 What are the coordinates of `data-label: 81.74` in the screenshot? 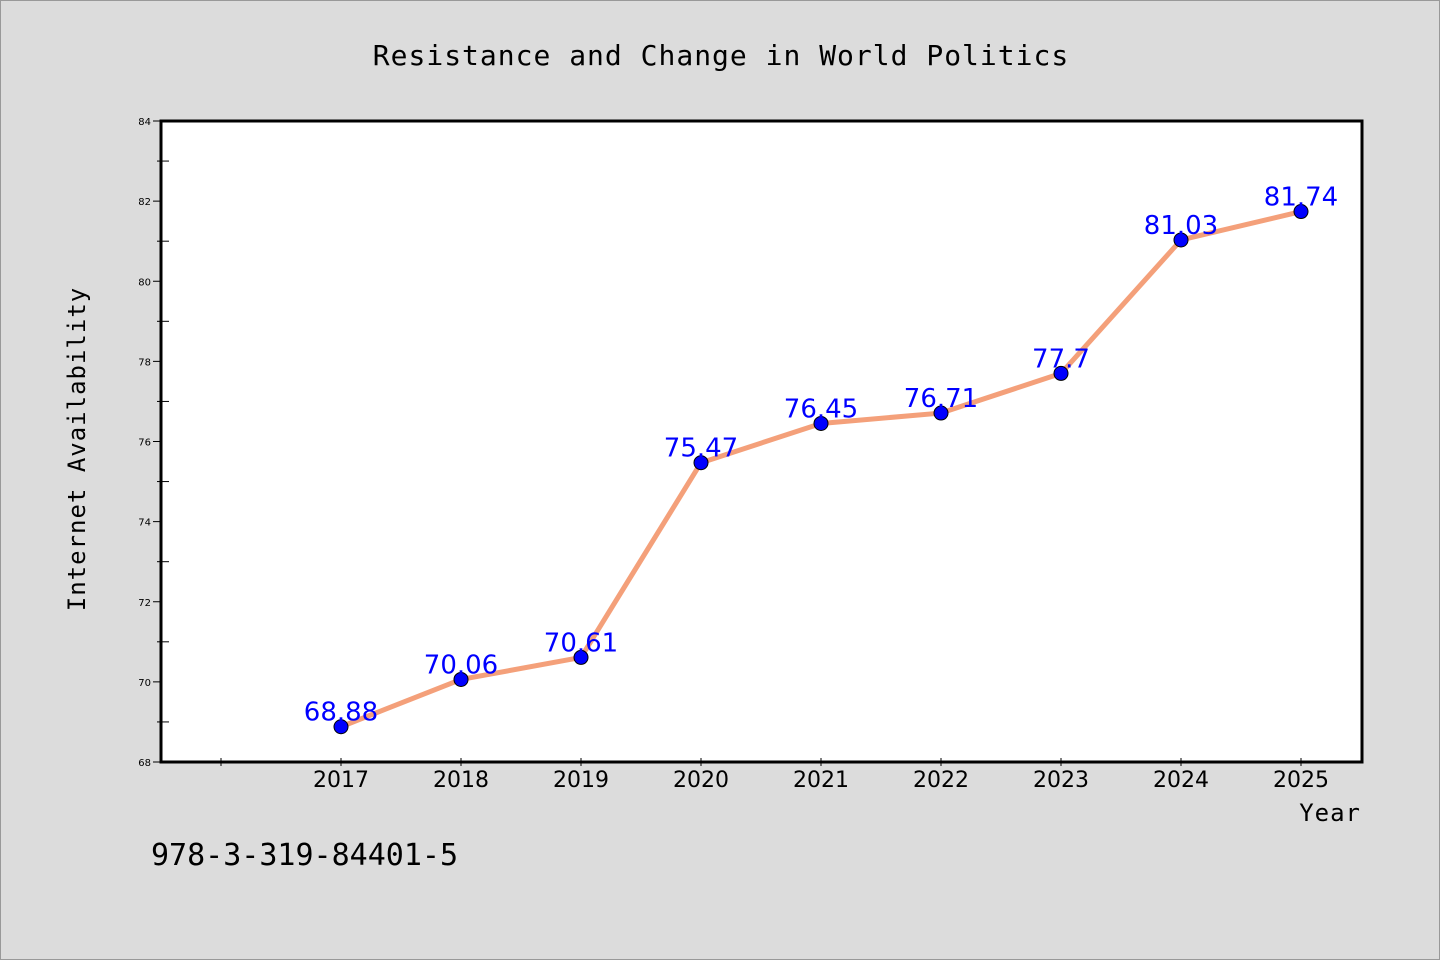 It's located at (1301, 198).